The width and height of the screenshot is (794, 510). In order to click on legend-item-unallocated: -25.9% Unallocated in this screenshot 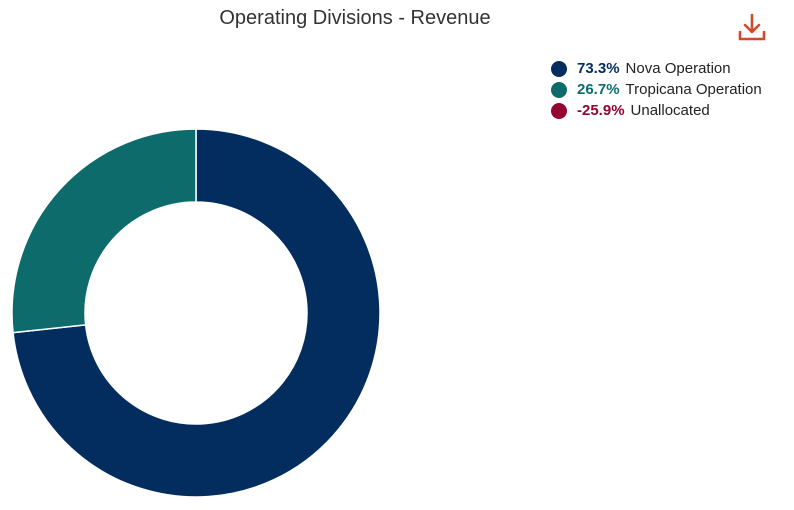, I will do `click(656, 110)`.